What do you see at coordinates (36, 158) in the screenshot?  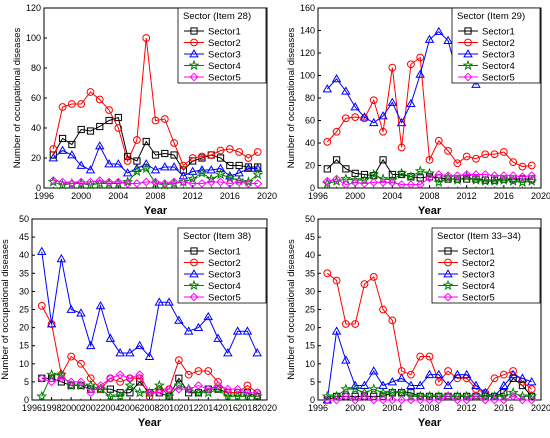 I see `y-tick-label: 20` at bounding box center [36, 158].